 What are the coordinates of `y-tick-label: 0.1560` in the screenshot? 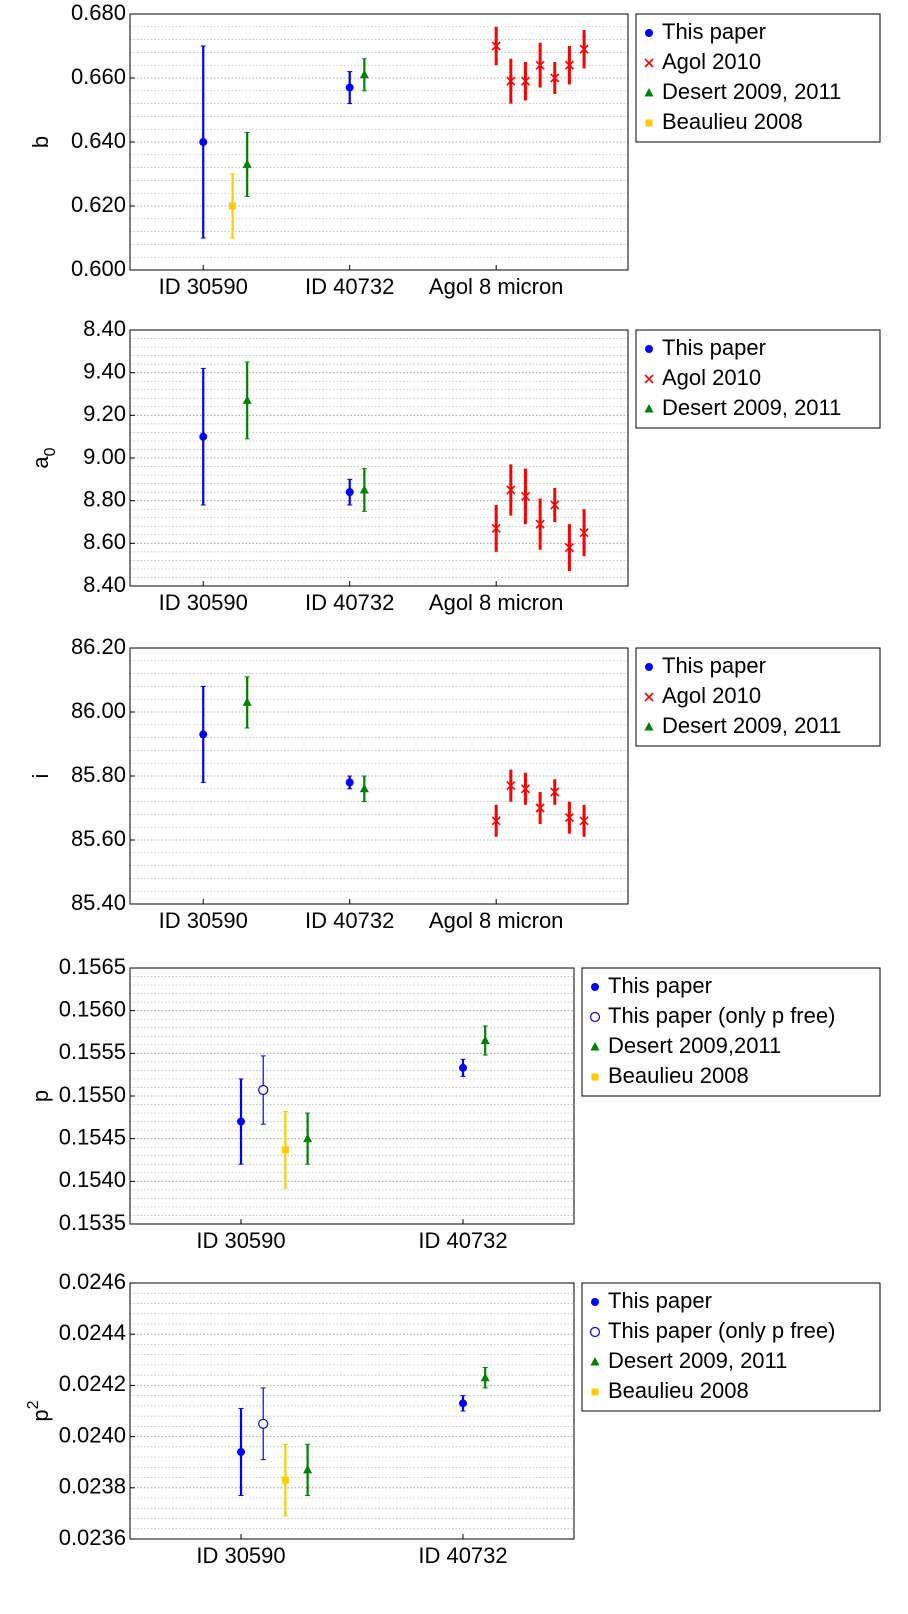 It's located at (92, 1008).